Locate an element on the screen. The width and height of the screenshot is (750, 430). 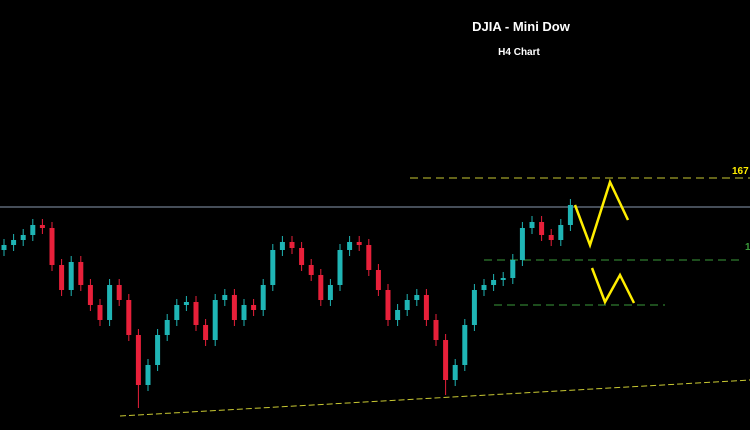
level-label: 1 is located at coordinates (747, 247).